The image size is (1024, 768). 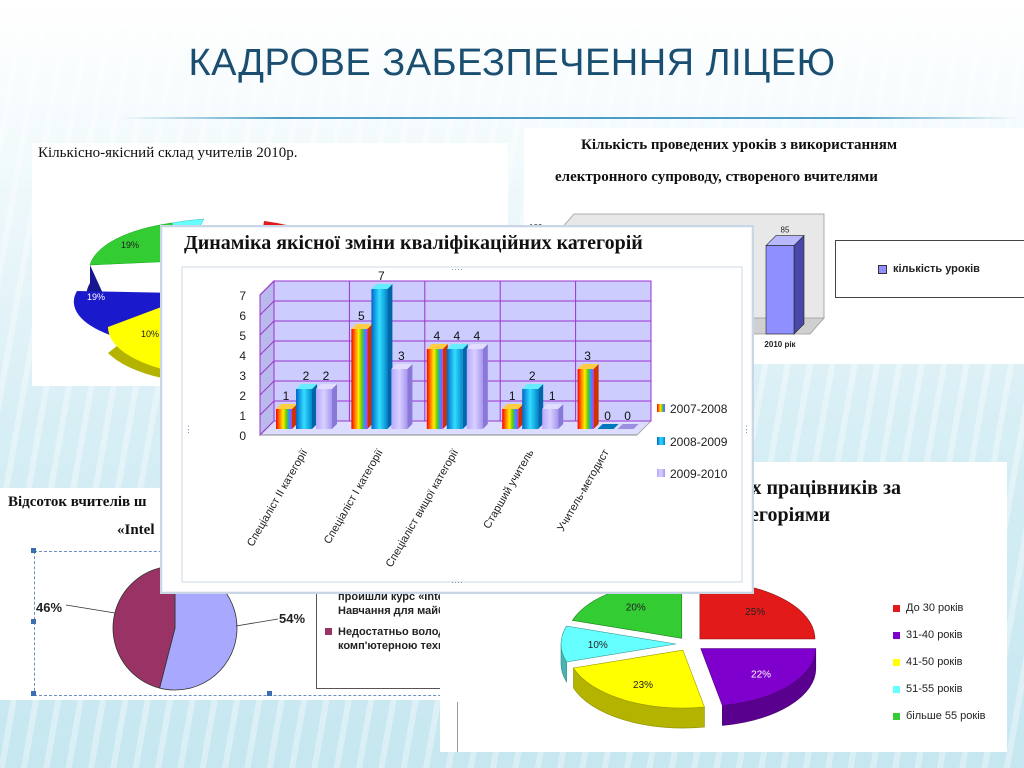 I want to click on lessons-x-label: 2010 рік, so click(x=780, y=344).